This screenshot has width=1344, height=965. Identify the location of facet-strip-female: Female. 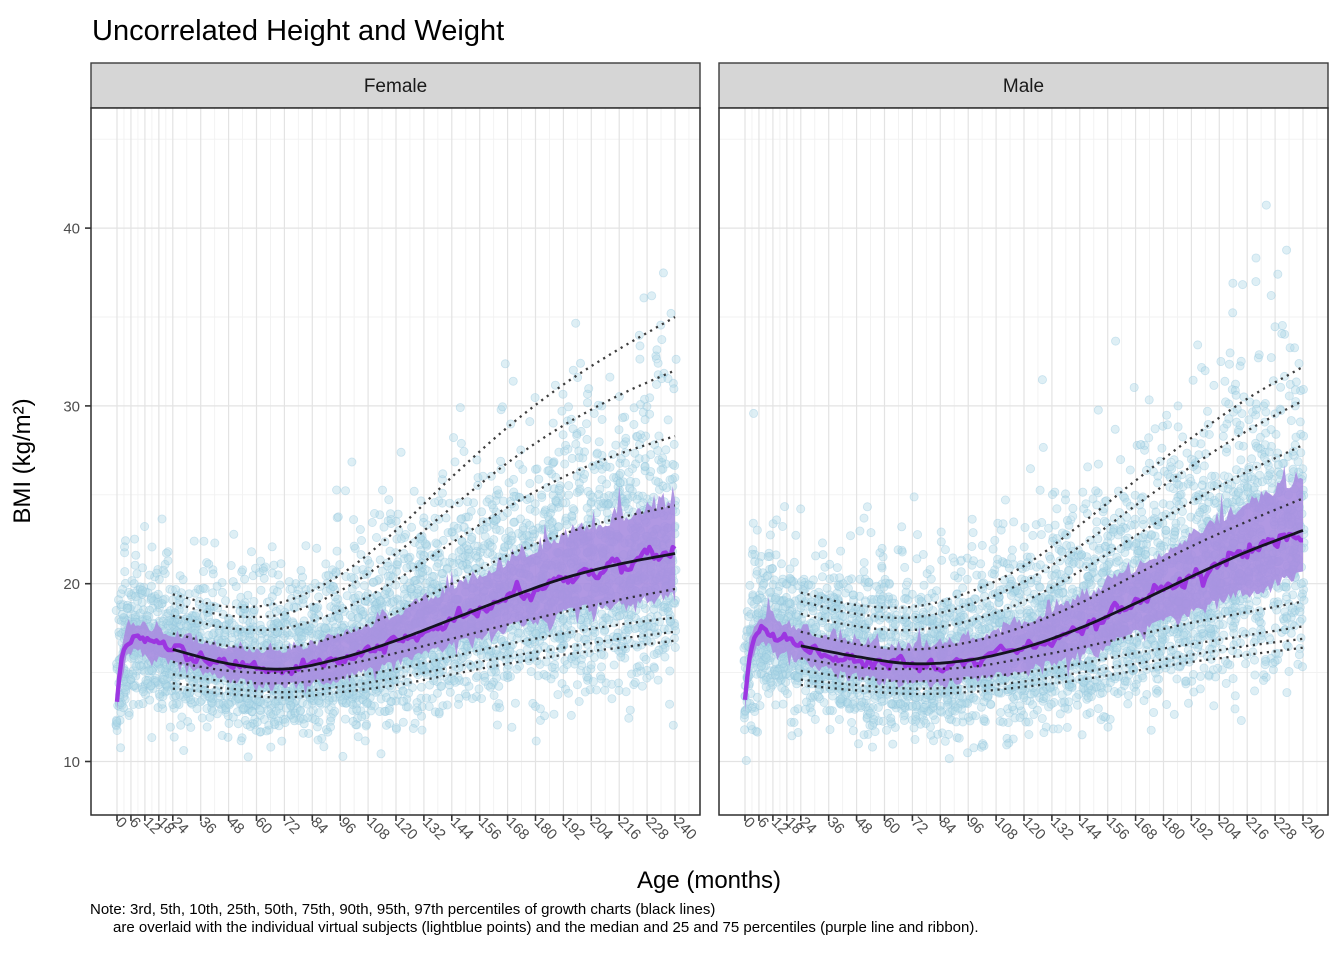
(395, 85).